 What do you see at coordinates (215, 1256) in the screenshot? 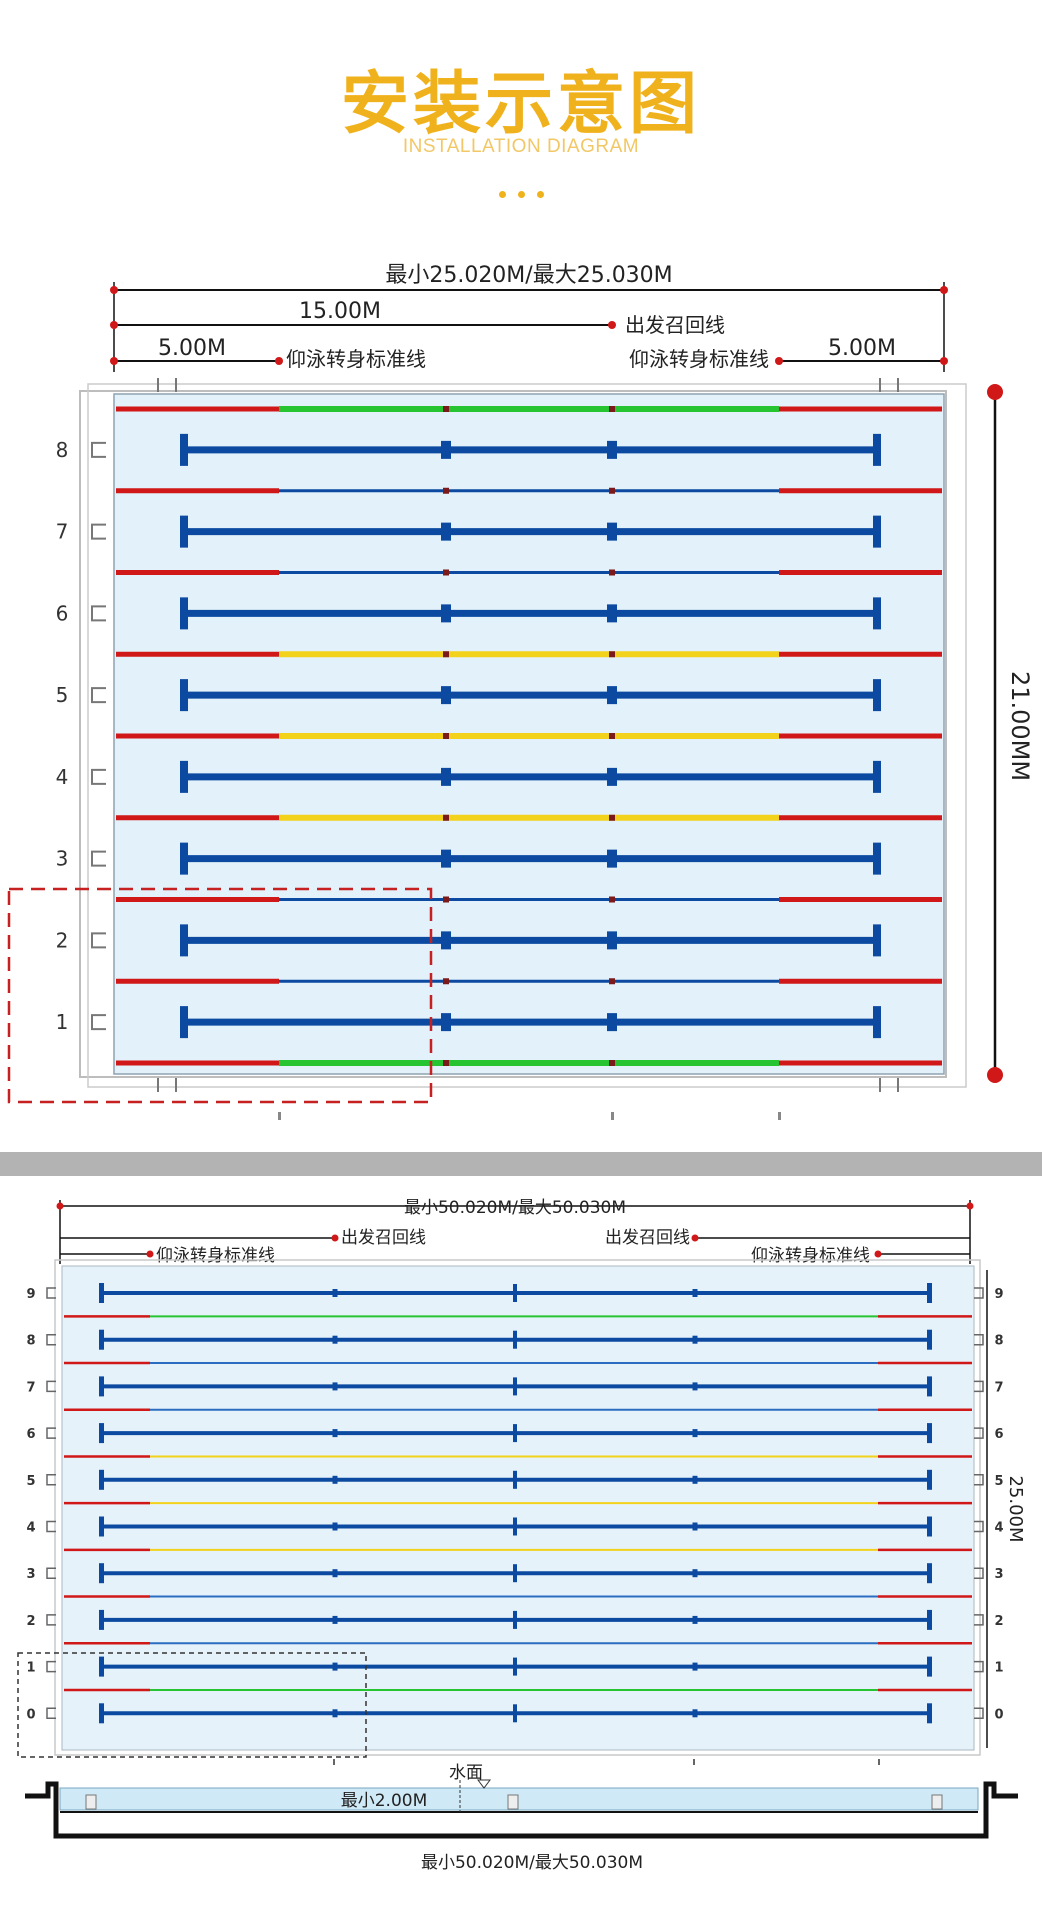
I see `backstroke-line-left-label-50: 仰泳转身标准线` at bounding box center [215, 1256].